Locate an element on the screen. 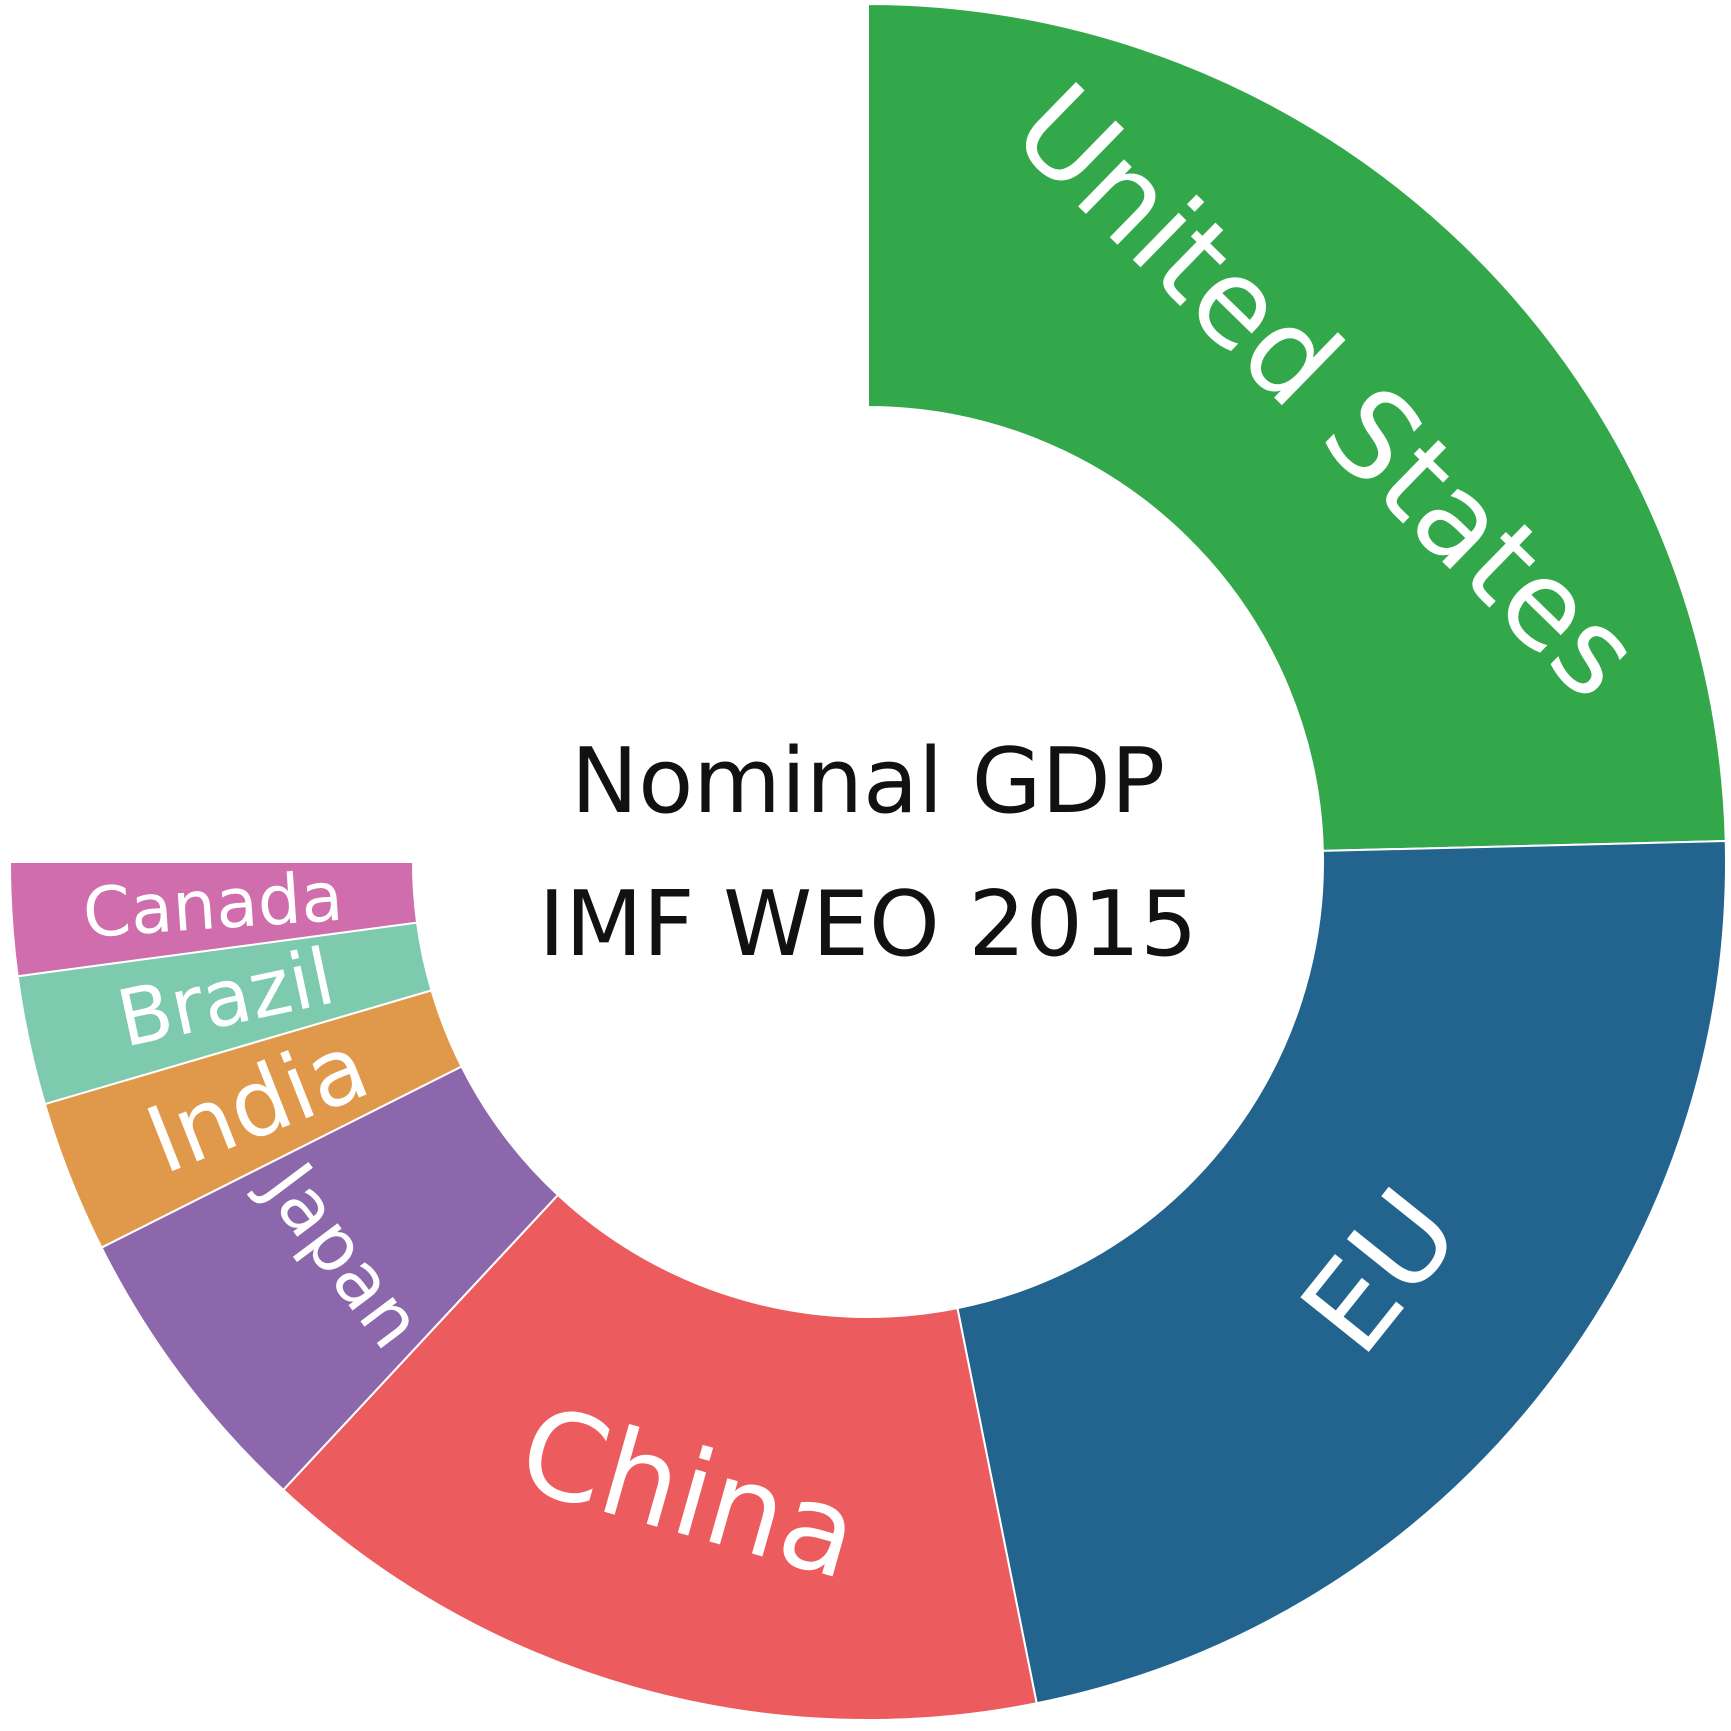 This screenshot has height=1731, width=1731. chart-title-line-2: IMF WEO 2015 is located at coordinates (868, 924).